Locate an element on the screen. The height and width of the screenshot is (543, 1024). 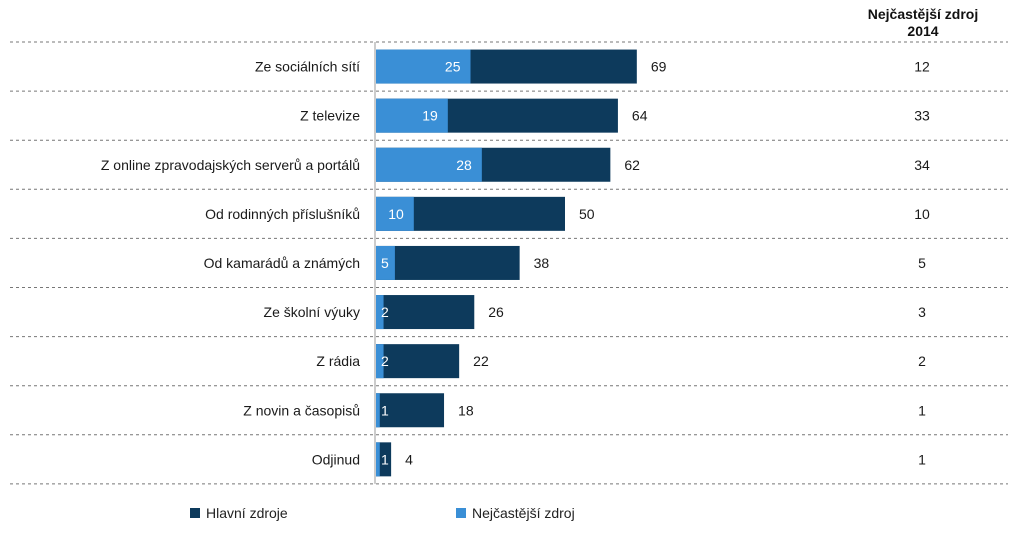
data-label-frequent: 19 is located at coordinates (430, 116).